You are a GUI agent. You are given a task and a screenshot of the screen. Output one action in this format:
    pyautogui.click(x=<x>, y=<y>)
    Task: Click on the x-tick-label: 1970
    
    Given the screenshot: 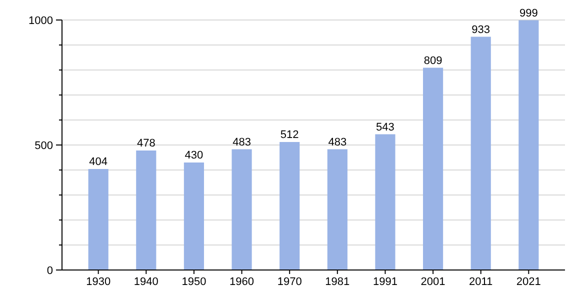 What is the action you would take?
    pyautogui.click(x=289, y=282)
    